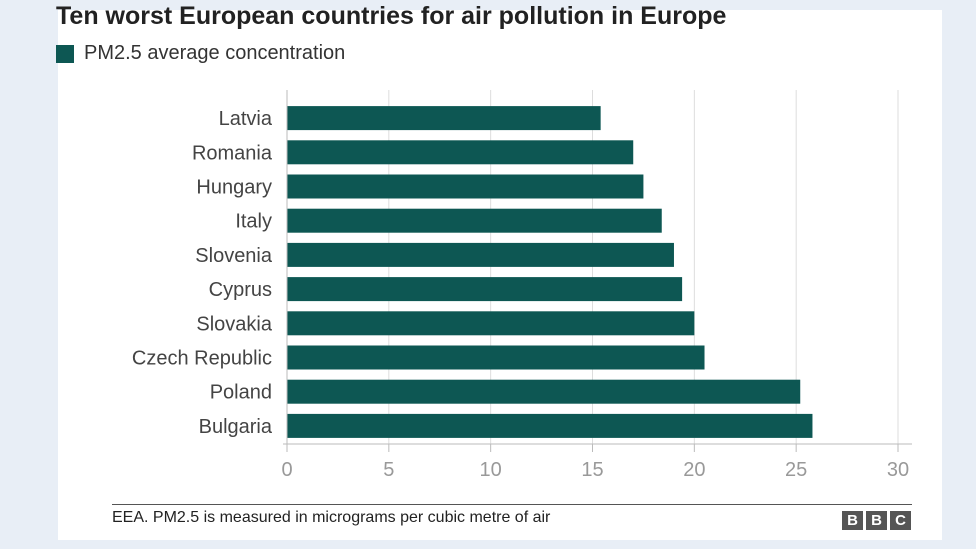  I want to click on x-tick-label: 10, so click(491, 470).